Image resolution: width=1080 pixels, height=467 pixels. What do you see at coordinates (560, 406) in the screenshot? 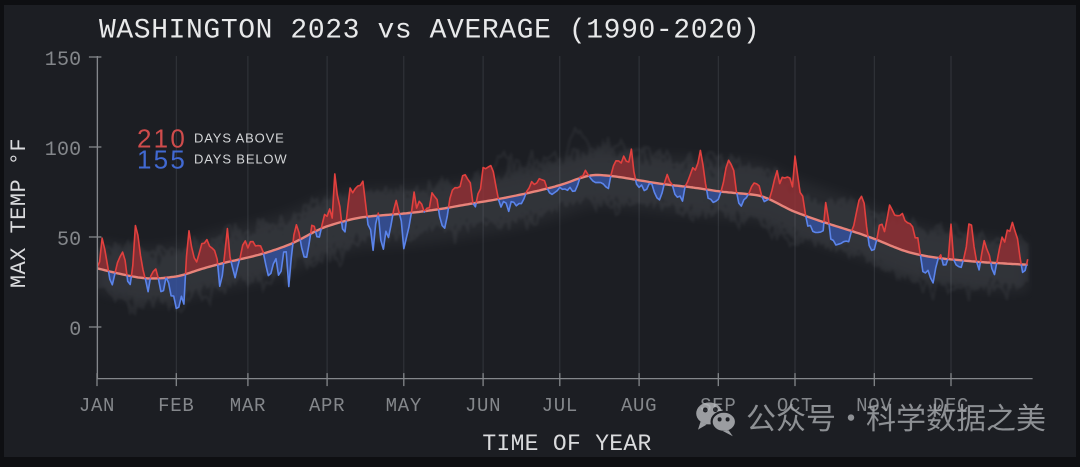
I see `svg-text: JUL` at bounding box center [560, 406].